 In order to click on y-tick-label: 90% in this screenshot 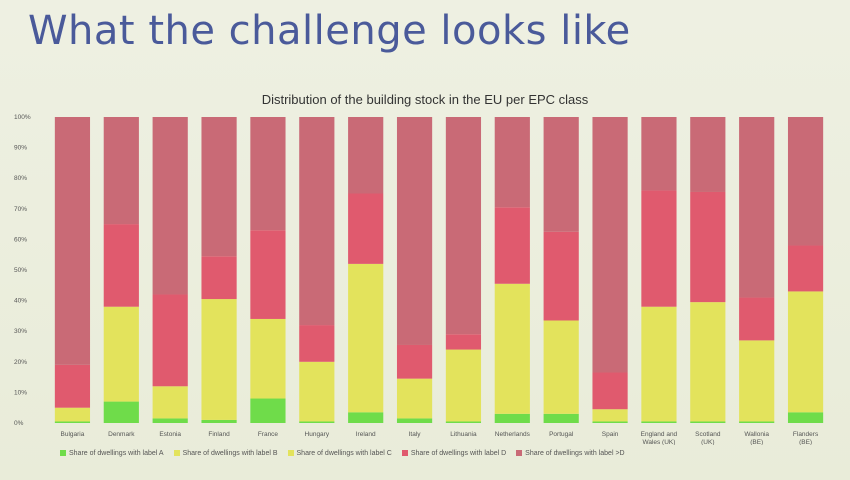, I will do `click(20, 148)`.